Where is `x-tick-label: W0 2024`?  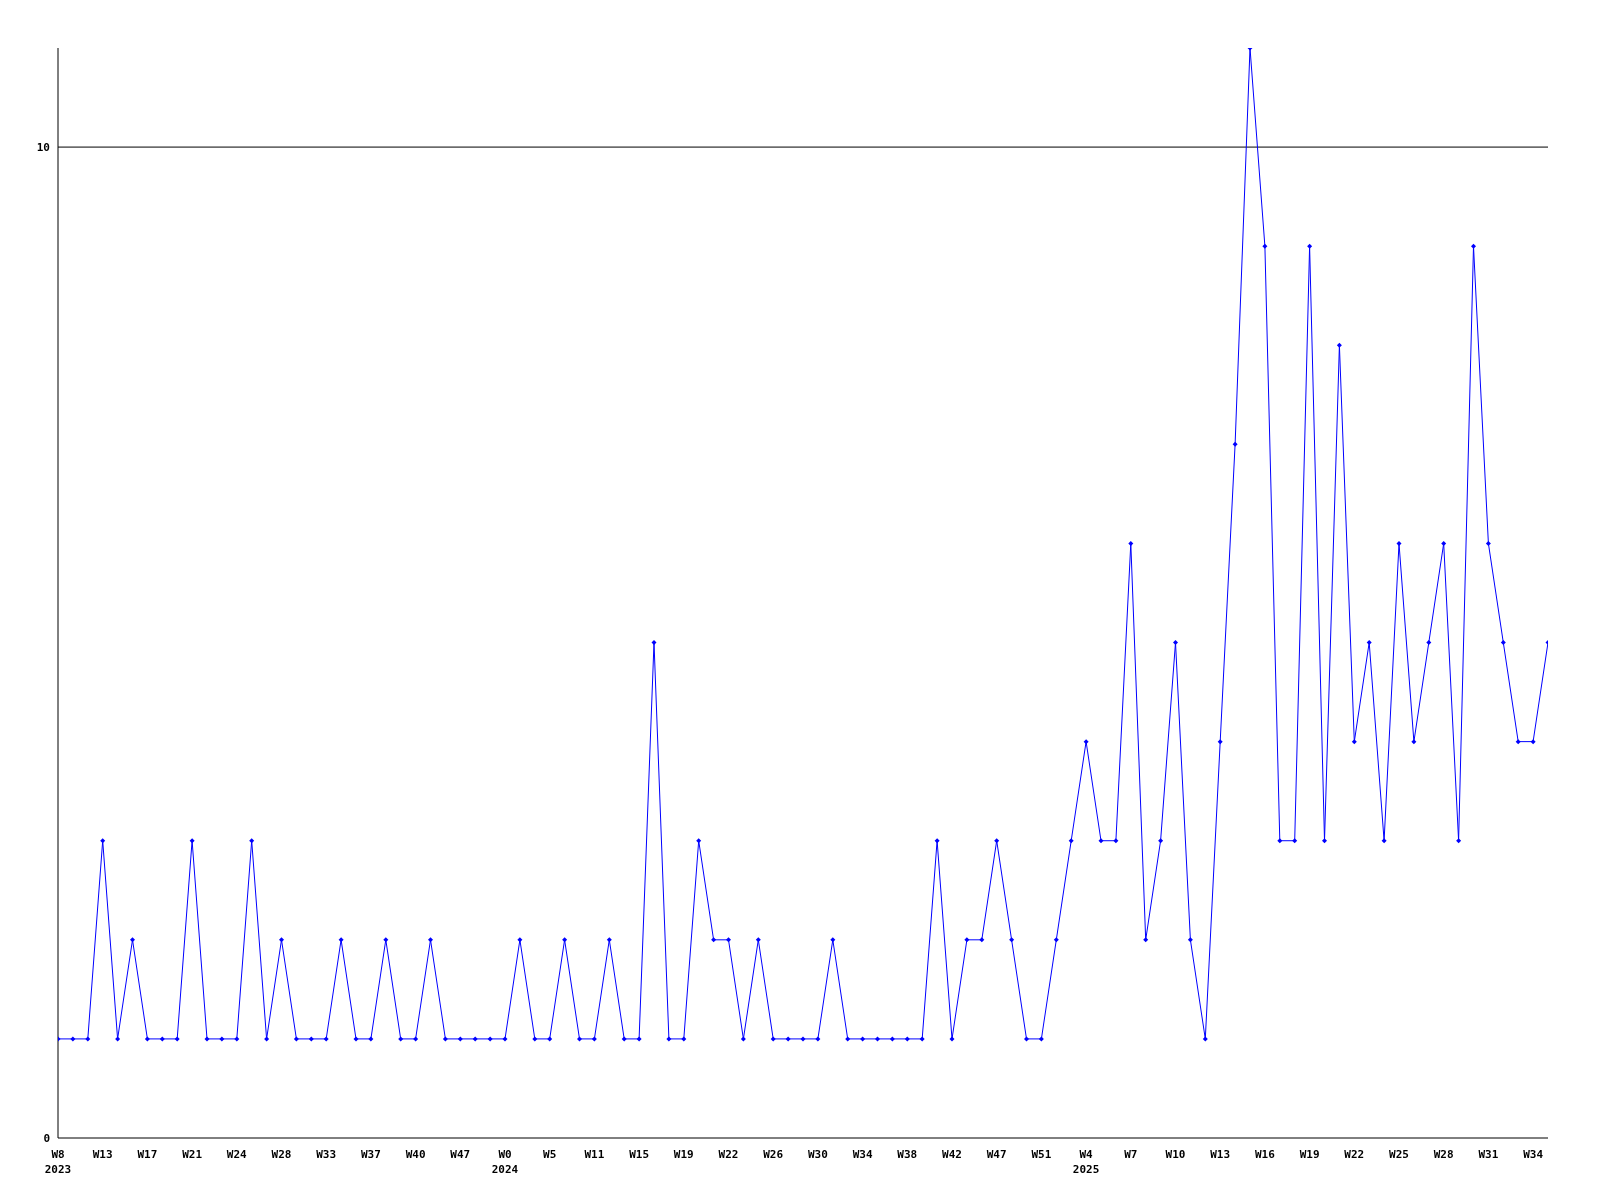 x-tick-label: W0 2024 is located at coordinates (505, 1162).